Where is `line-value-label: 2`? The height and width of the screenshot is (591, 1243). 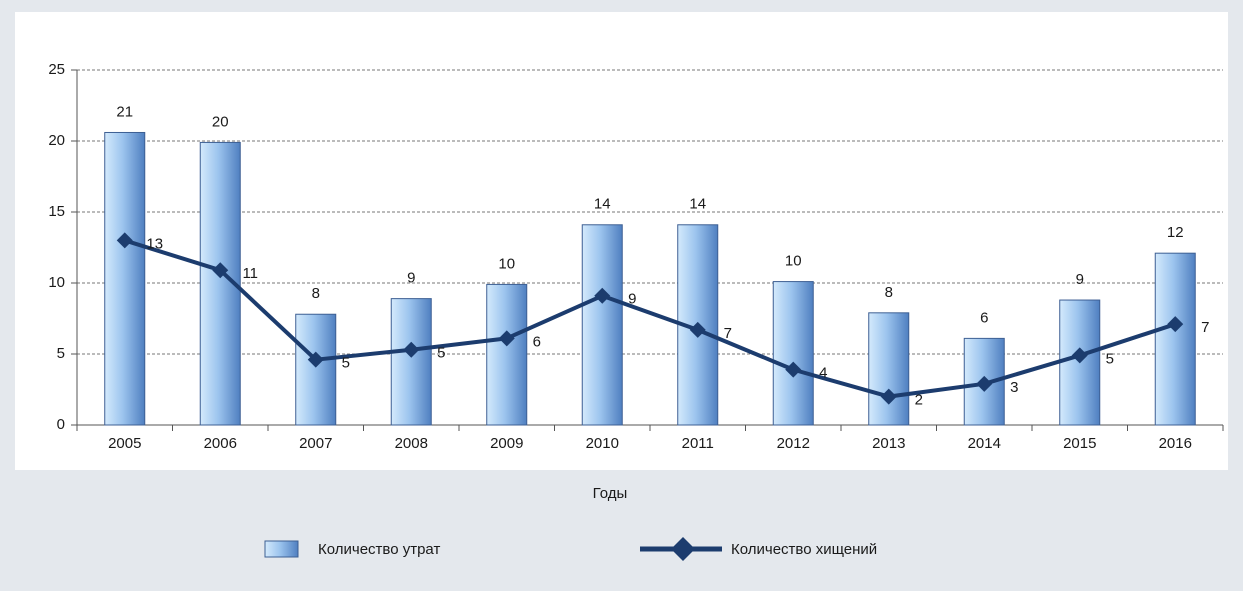 line-value-label: 2 is located at coordinates (919, 400).